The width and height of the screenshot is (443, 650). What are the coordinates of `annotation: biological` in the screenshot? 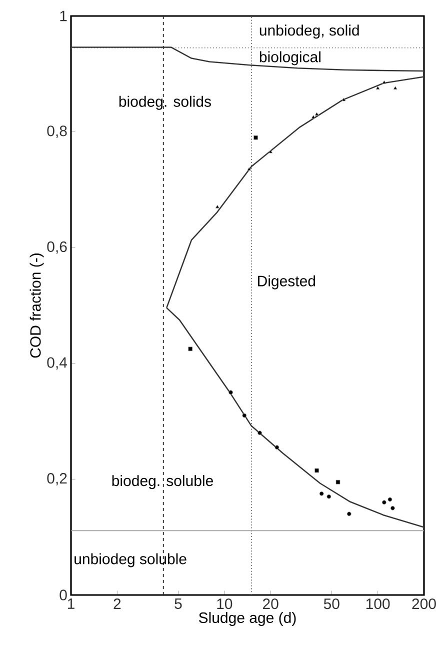 It's located at (290, 58).